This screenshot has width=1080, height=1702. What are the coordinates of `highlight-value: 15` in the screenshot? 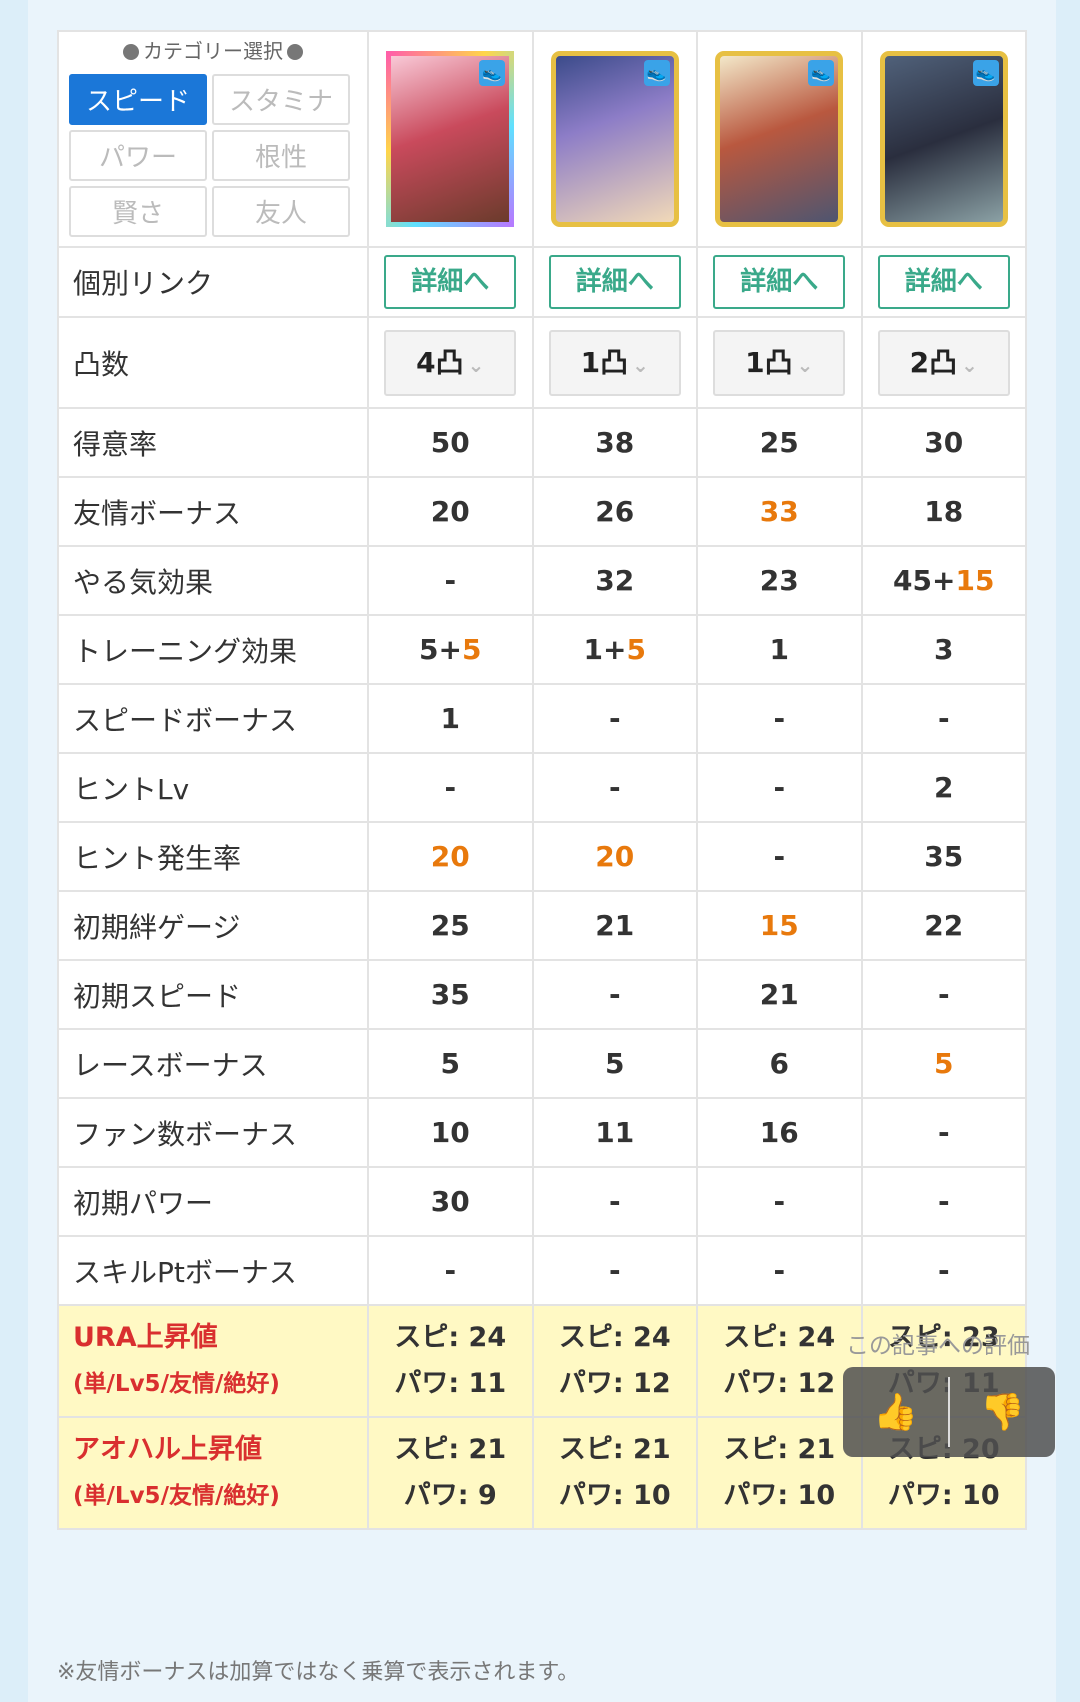 It's located at (975, 580).